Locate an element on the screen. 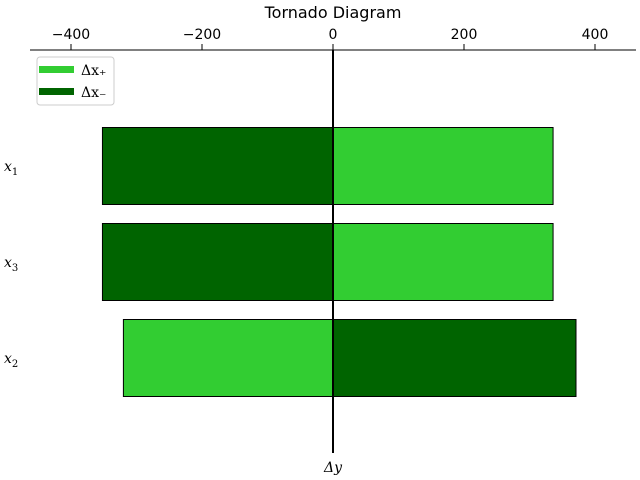  x-axis-label: Δy is located at coordinates (333, 468).